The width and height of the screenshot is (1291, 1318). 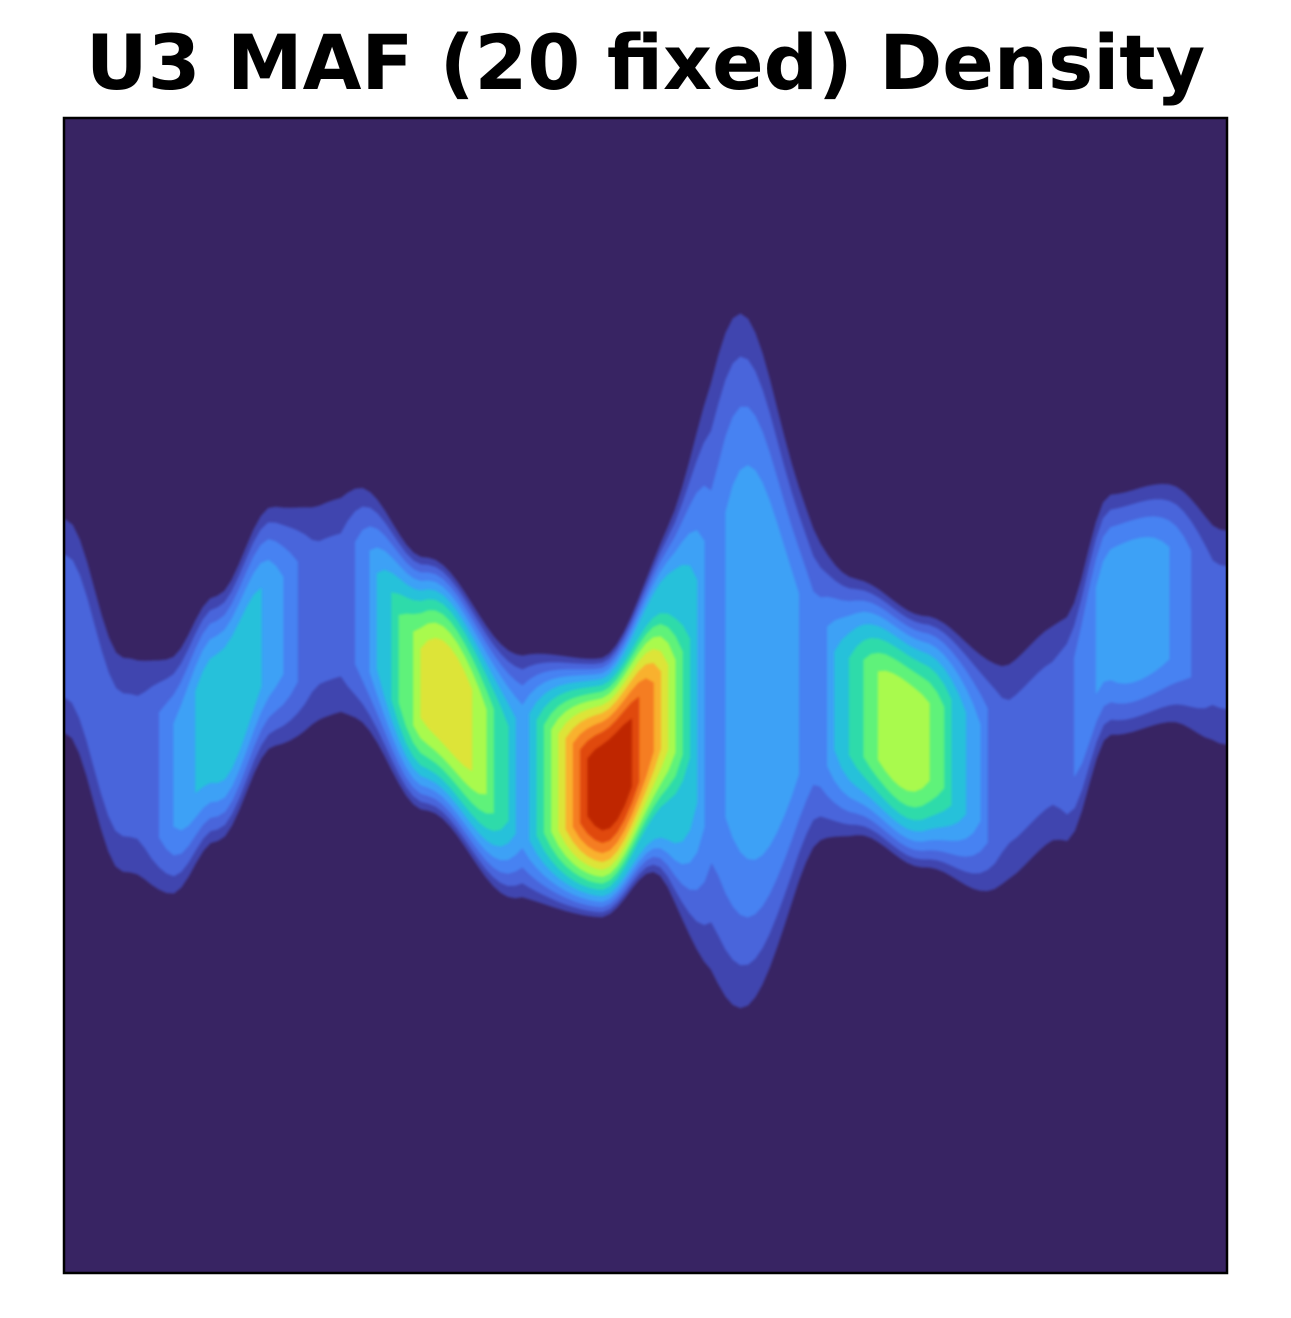 I want to click on chart-title: U3 MAF (20 fixed) Density, so click(x=645, y=62).